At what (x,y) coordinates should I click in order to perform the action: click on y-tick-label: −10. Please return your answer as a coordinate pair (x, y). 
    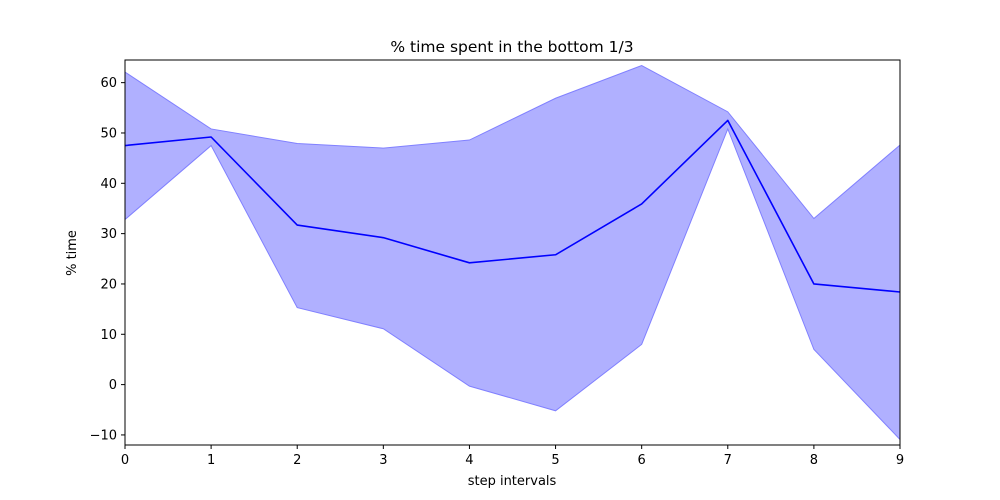
    Looking at the image, I should click on (103, 435).